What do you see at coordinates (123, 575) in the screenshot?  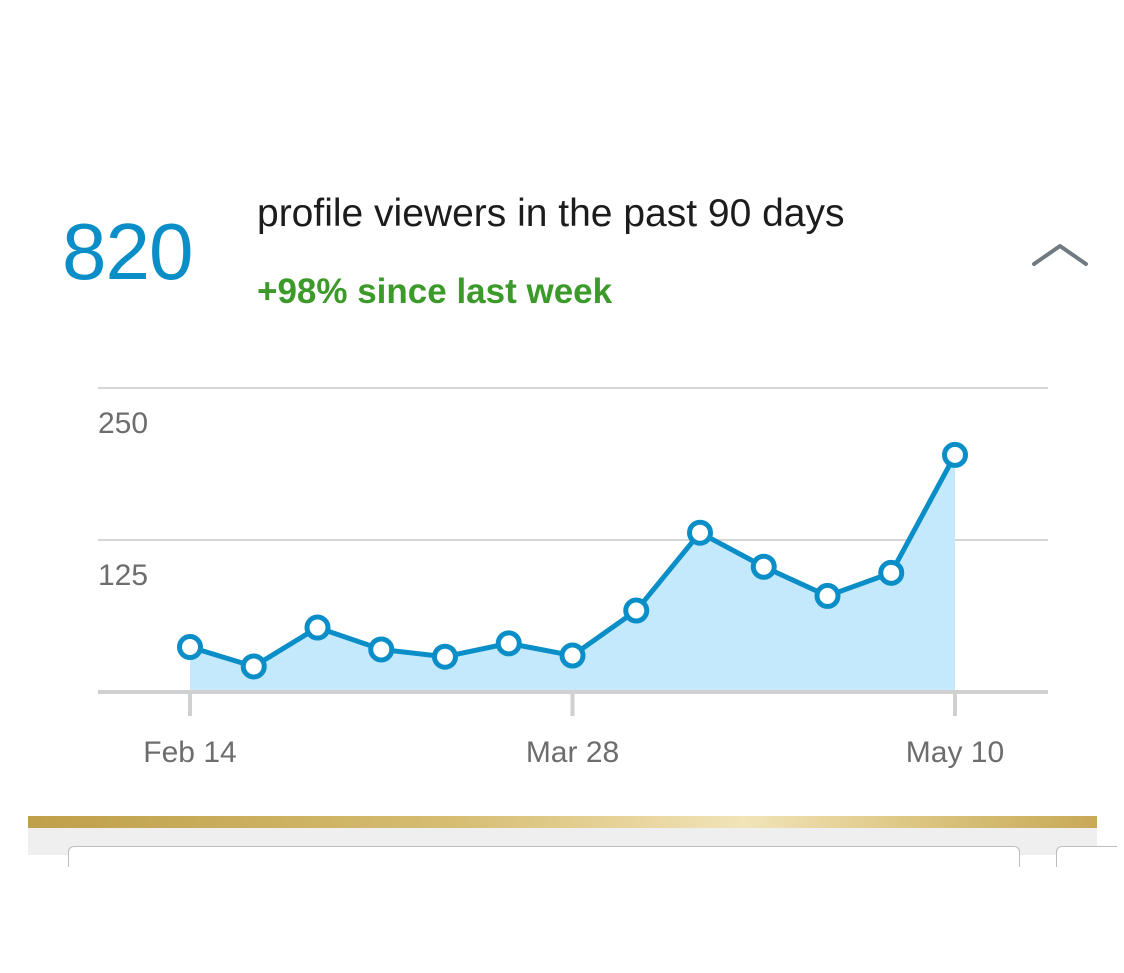 I see `y-tick-label: 125` at bounding box center [123, 575].